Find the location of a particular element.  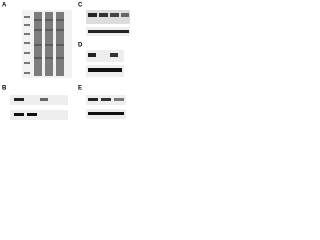

gel-a is located at coordinates (47, 44).